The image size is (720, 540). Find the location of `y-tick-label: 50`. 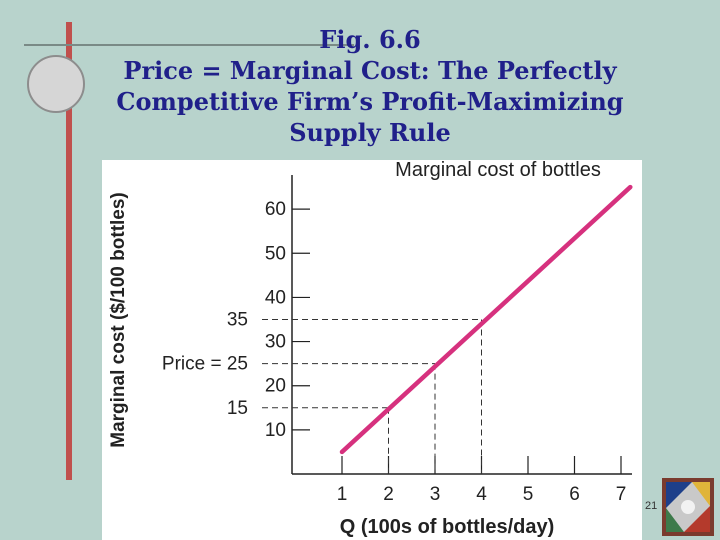

y-tick-label: 50 is located at coordinates (275, 253).